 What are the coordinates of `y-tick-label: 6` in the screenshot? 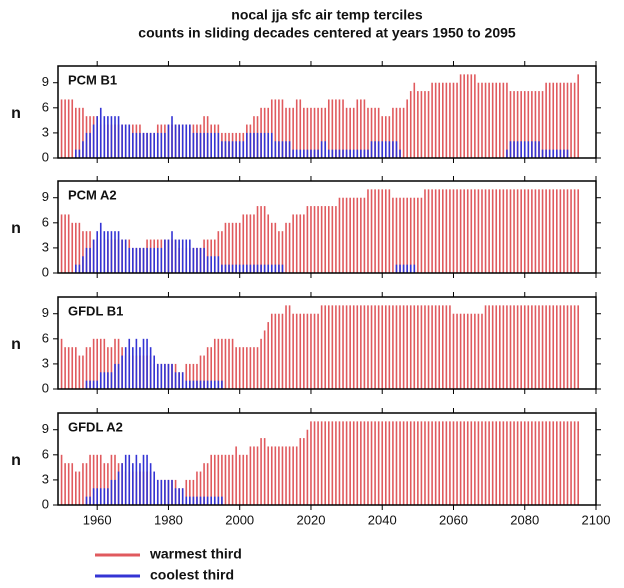 It's located at (45, 337).